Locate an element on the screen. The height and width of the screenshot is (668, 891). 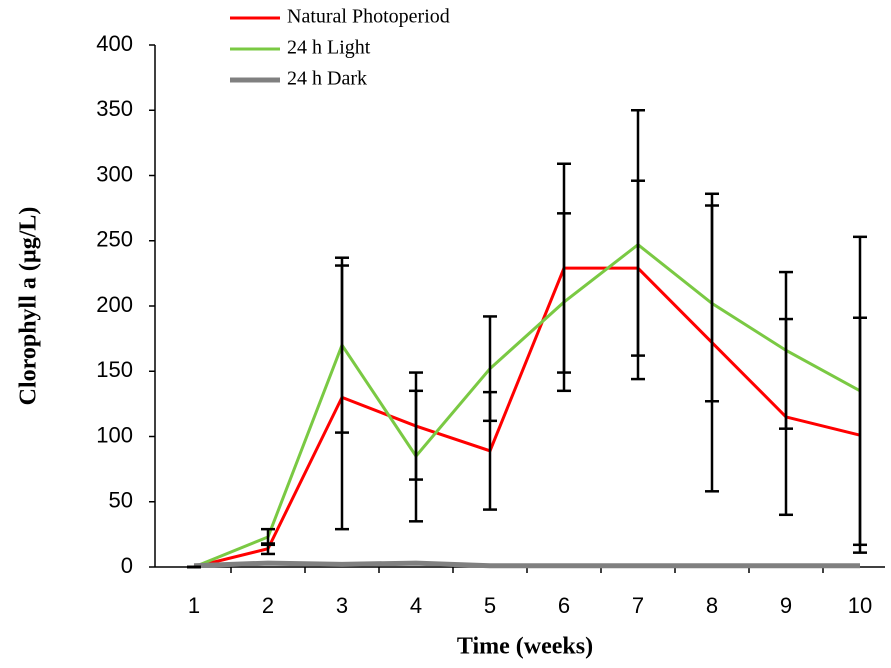
x-tick-label: 7 is located at coordinates (638, 605).